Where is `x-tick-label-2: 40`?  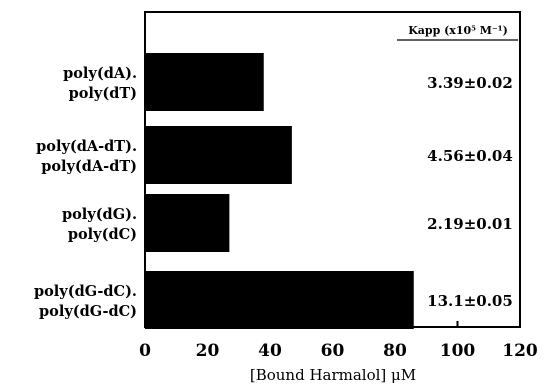 x-tick-label-2: 40 is located at coordinates (270, 351).